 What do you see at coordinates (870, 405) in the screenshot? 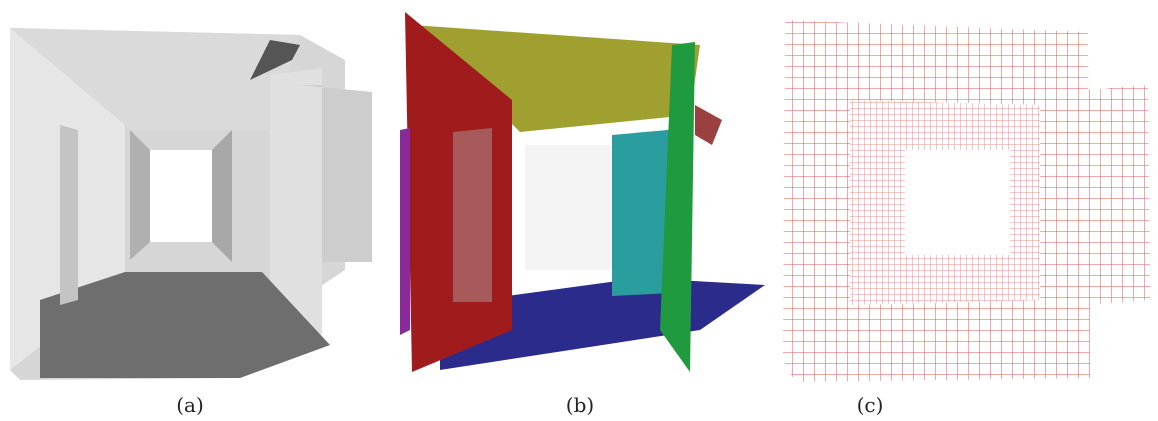
I see `caption-c: (c)` at bounding box center [870, 405].